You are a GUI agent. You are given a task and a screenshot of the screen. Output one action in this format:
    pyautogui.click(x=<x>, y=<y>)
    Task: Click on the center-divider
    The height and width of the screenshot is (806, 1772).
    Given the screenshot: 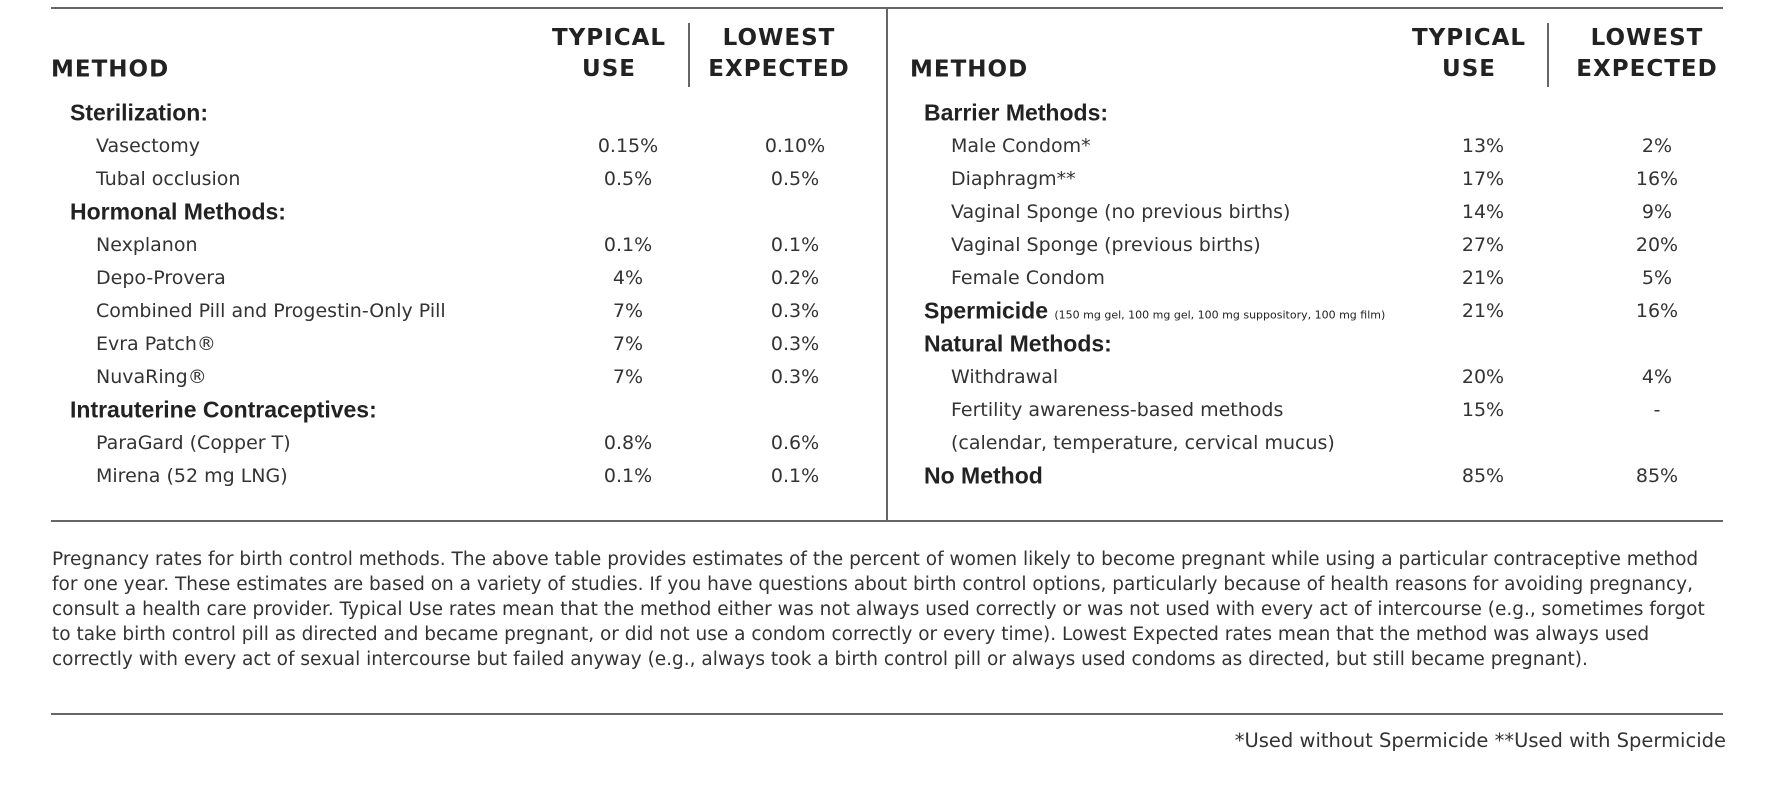 What is the action you would take?
    pyautogui.click(x=887, y=264)
    